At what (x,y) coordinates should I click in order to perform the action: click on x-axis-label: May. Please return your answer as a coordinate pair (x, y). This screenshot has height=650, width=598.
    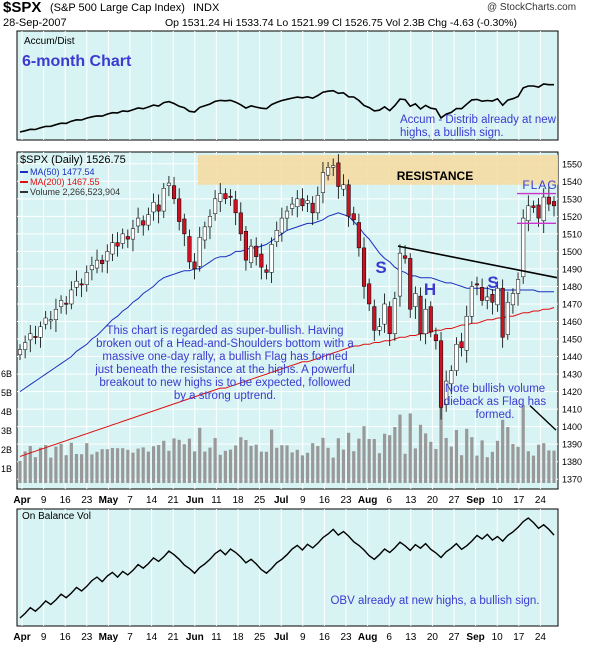
    Looking at the image, I should click on (109, 500).